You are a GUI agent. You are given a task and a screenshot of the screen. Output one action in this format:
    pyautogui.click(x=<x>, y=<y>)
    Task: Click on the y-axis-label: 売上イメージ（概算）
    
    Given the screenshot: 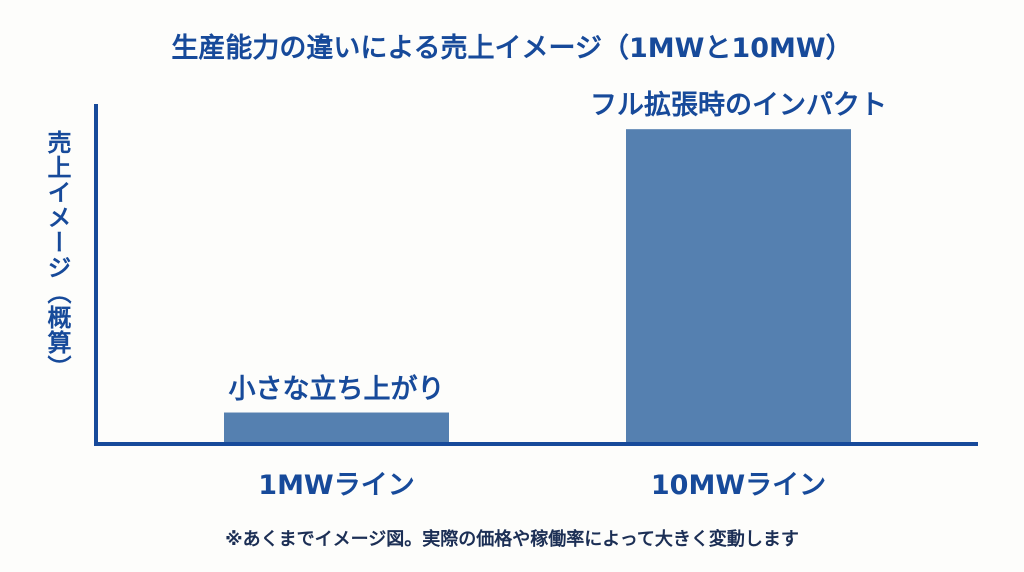 What is the action you would take?
    pyautogui.click(x=57, y=255)
    